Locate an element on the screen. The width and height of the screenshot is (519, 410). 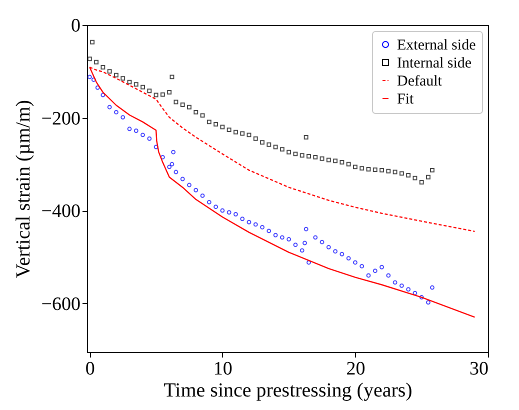
legend-label: Internal side is located at coordinates (434, 64).